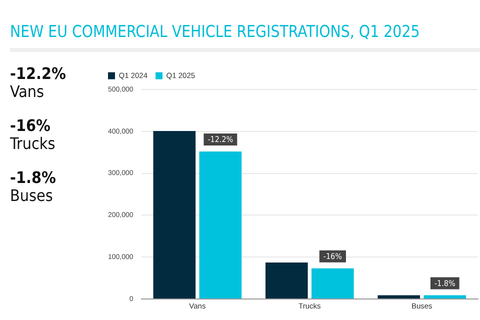  I want to click on text: Trucks, so click(33, 143).